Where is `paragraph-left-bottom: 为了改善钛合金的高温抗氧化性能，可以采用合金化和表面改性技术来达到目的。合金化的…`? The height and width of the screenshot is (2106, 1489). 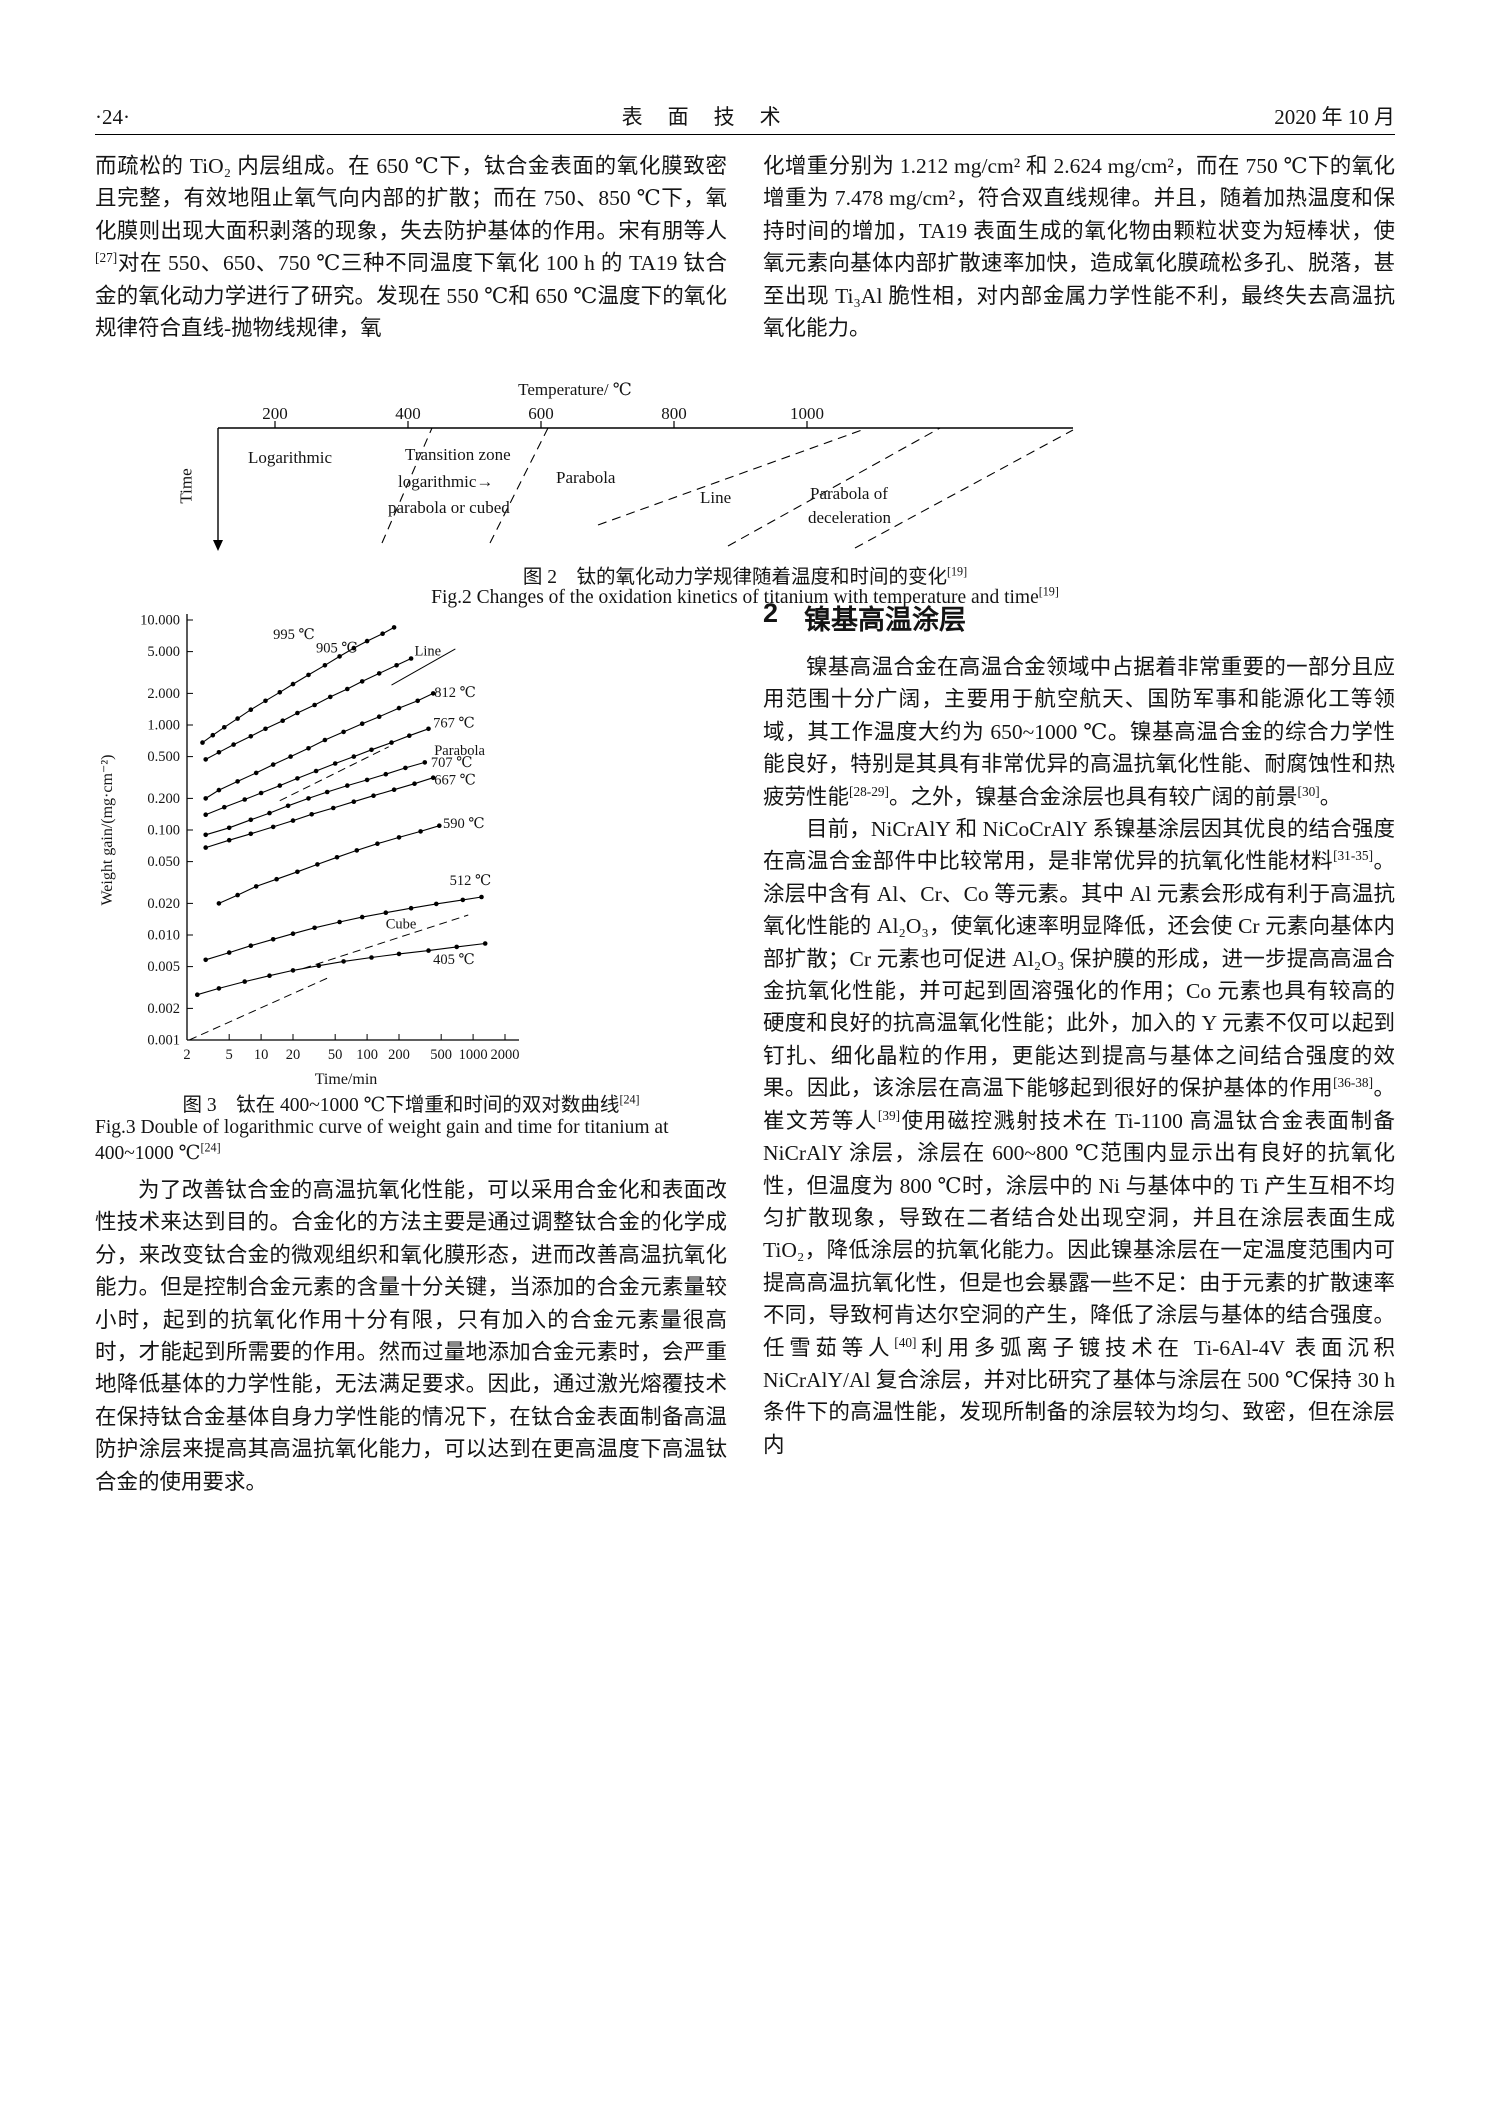
paragraph-left-bottom: 为了改善钛合金的高温抗氧化性能，可以采用合金化和表面改性技术来达到目的。合金化的… is located at coordinates (411, 1336).